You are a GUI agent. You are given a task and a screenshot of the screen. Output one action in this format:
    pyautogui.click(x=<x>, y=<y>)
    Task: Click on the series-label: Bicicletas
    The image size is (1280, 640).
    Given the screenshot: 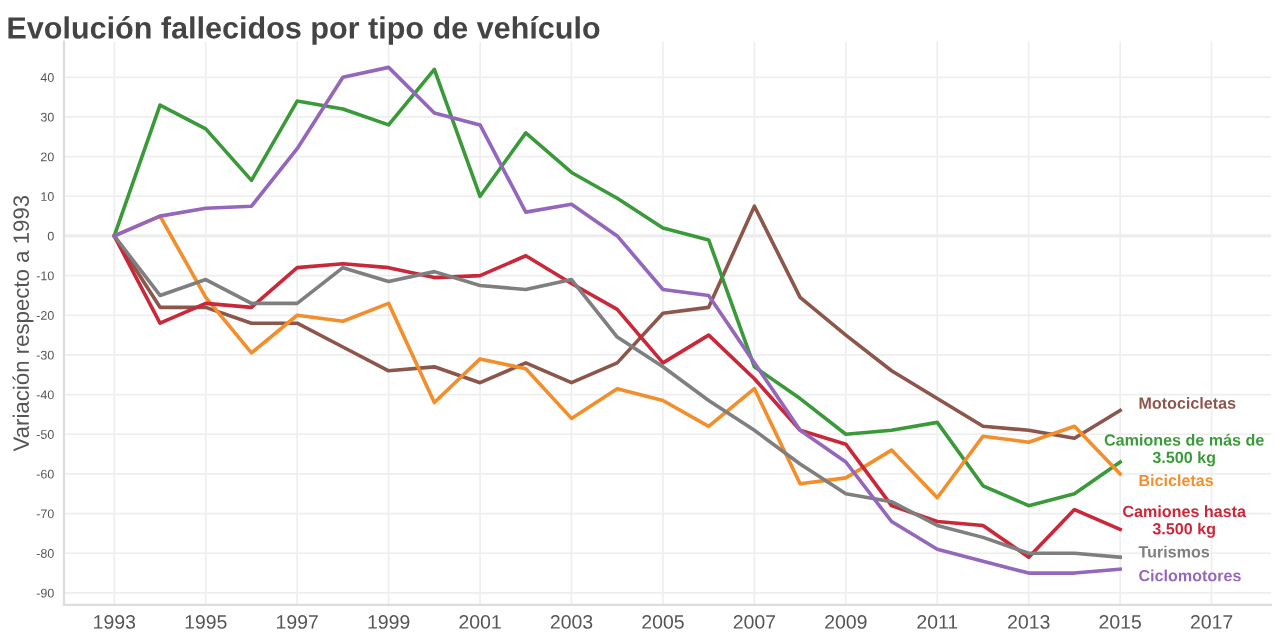 What is the action you would take?
    pyautogui.click(x=1176, y=480)
    